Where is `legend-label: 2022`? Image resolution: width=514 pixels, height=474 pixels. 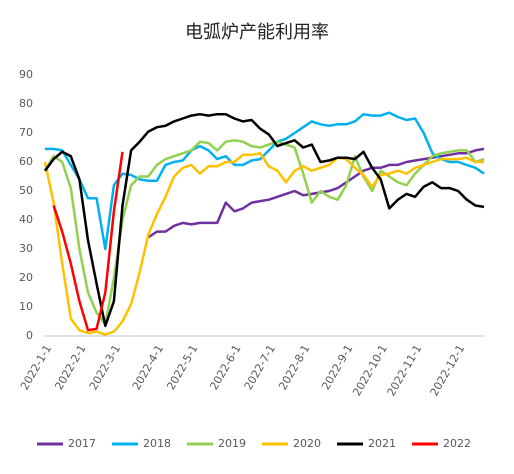
legend-label: 2022 is located at coordinates (457, 443).